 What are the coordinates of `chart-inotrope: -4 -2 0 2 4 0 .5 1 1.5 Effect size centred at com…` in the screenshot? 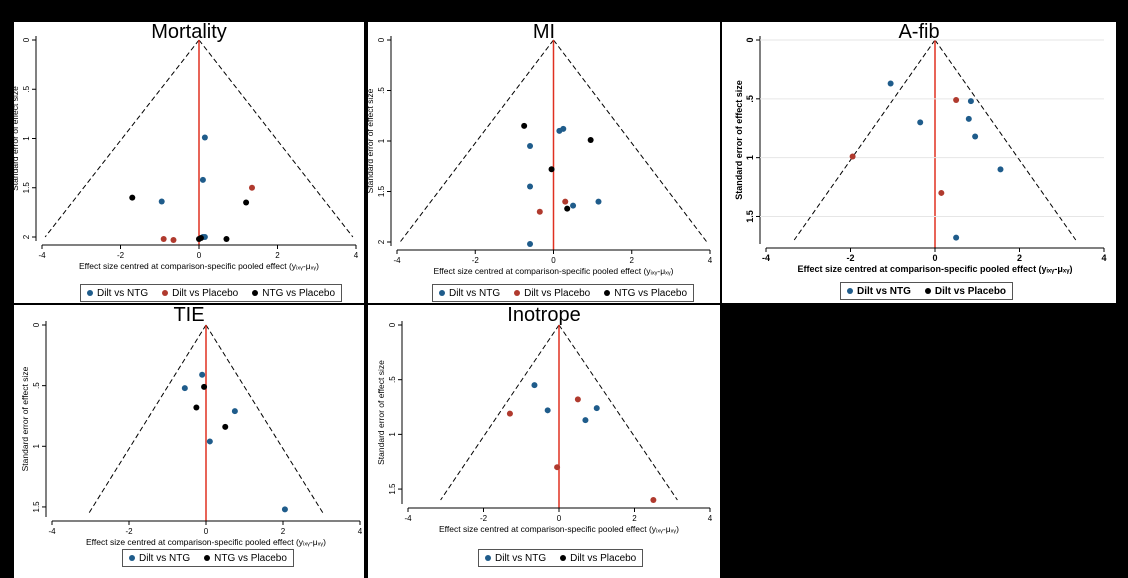 It's located at (544, 427).